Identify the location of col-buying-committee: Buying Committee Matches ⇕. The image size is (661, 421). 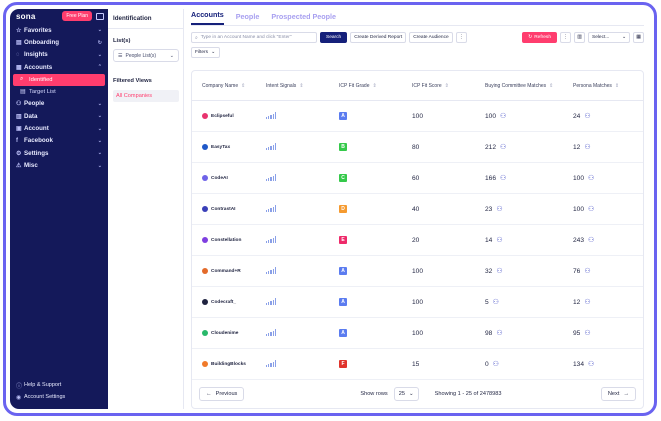
(519, 85).